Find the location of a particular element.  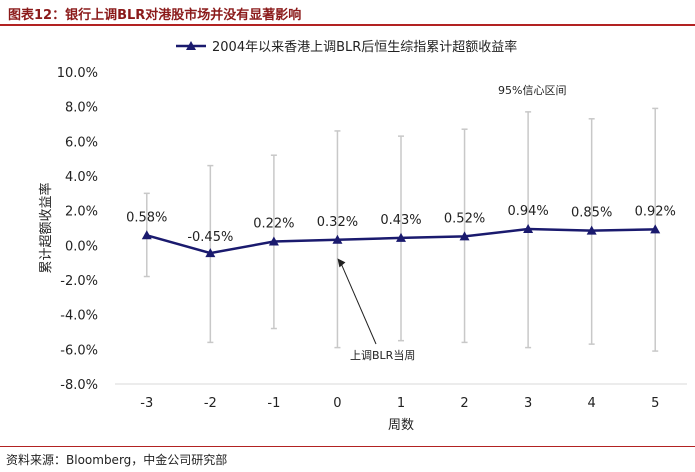

annotation-arrowhead is located at coordinates (341, 263).